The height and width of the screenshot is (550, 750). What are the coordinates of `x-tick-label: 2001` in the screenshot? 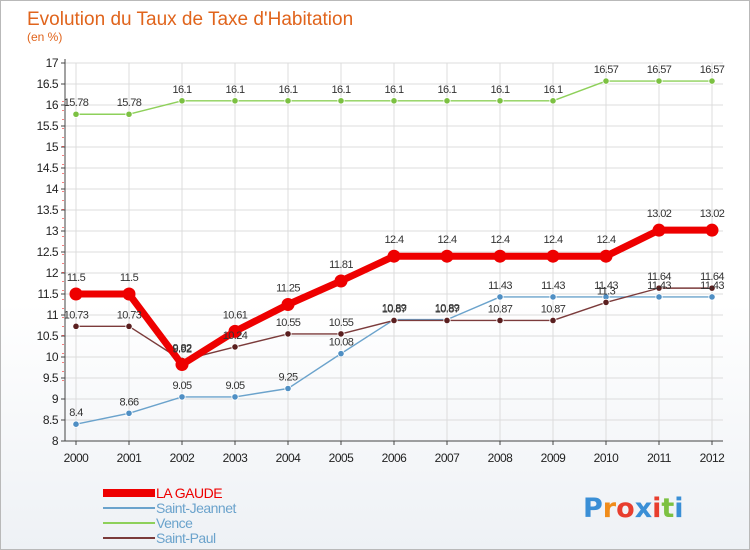 It's located at (130, 458).